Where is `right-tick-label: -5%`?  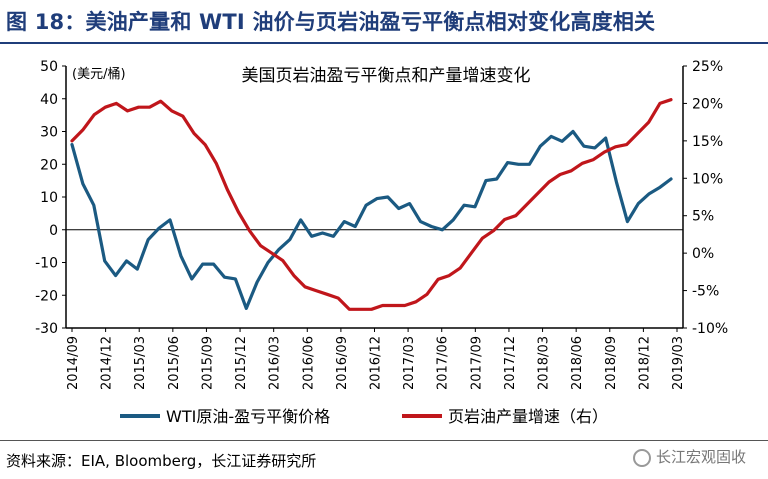
right-tick-label: -5% is located at coordinates (705, 292).